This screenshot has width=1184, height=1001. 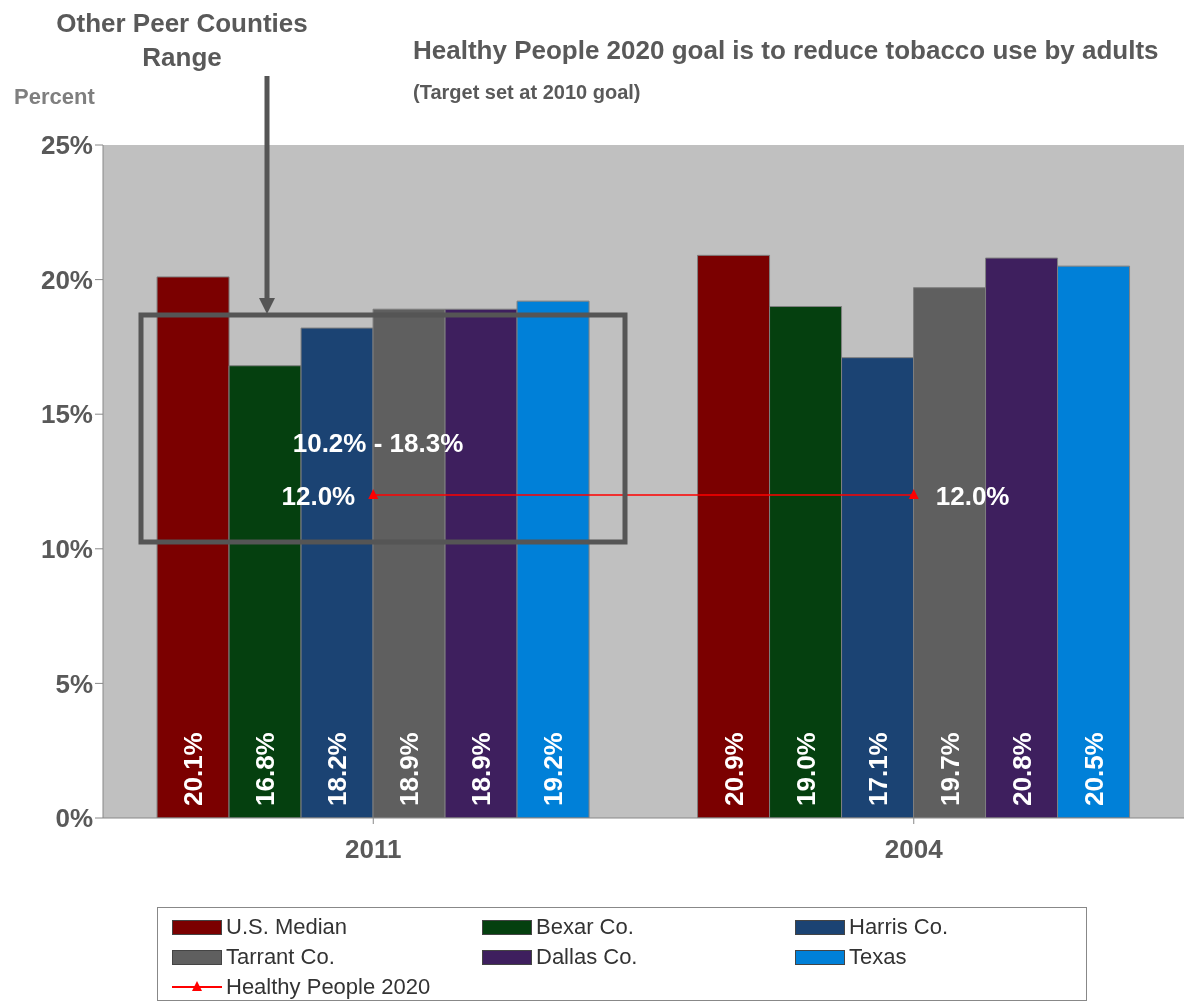 What do you see at coordinates (66, 414) in the screenshot?
I see `y-tick-label: 15%` at bounding box center [66, 414].